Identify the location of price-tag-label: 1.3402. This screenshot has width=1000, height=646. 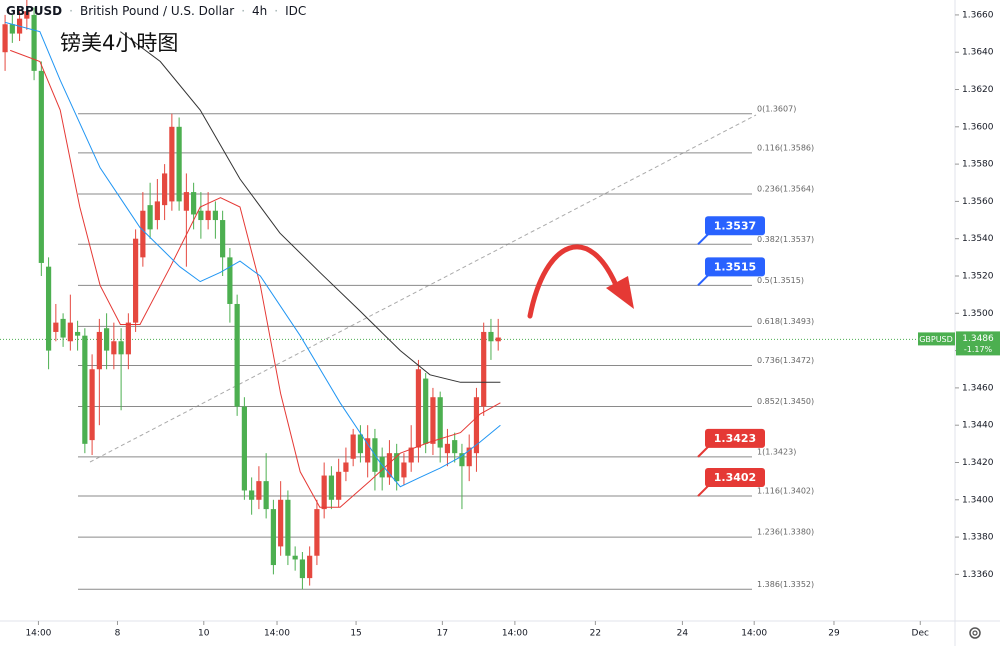
(735, 477).